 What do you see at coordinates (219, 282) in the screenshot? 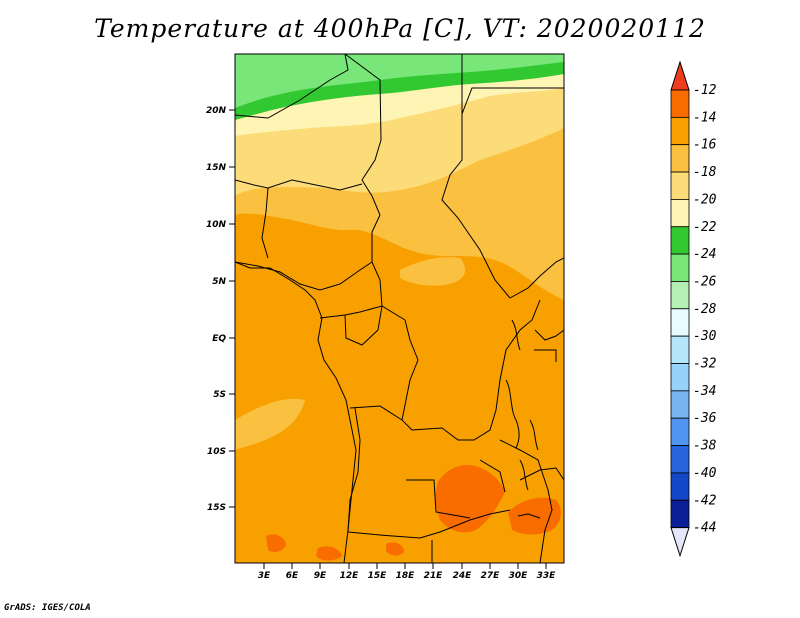
I see `lat-label: 5N` at bounding box center [219, 282].